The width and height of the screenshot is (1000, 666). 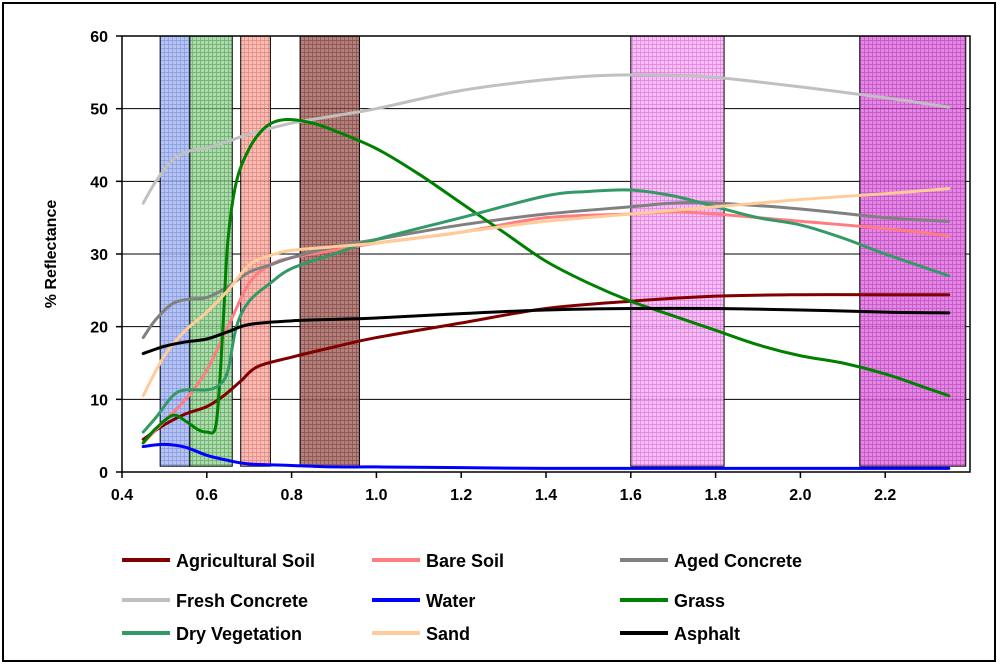 I want to click on x-tick-label: 1.4, so click(x=546, y=495).